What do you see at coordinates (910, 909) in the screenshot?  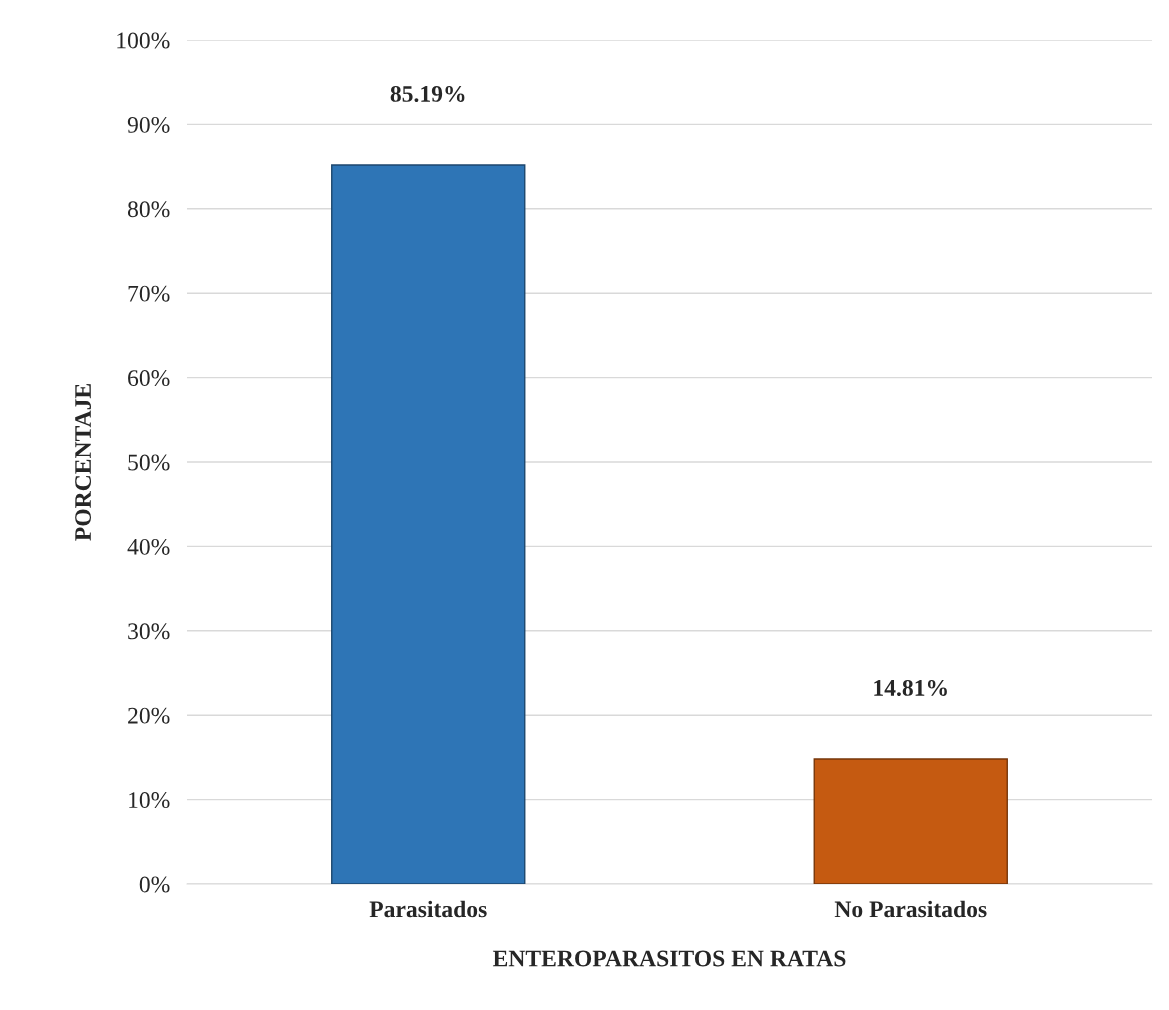 I see `x-tick-label: No Parasitados` at bounding box center [910, 909].